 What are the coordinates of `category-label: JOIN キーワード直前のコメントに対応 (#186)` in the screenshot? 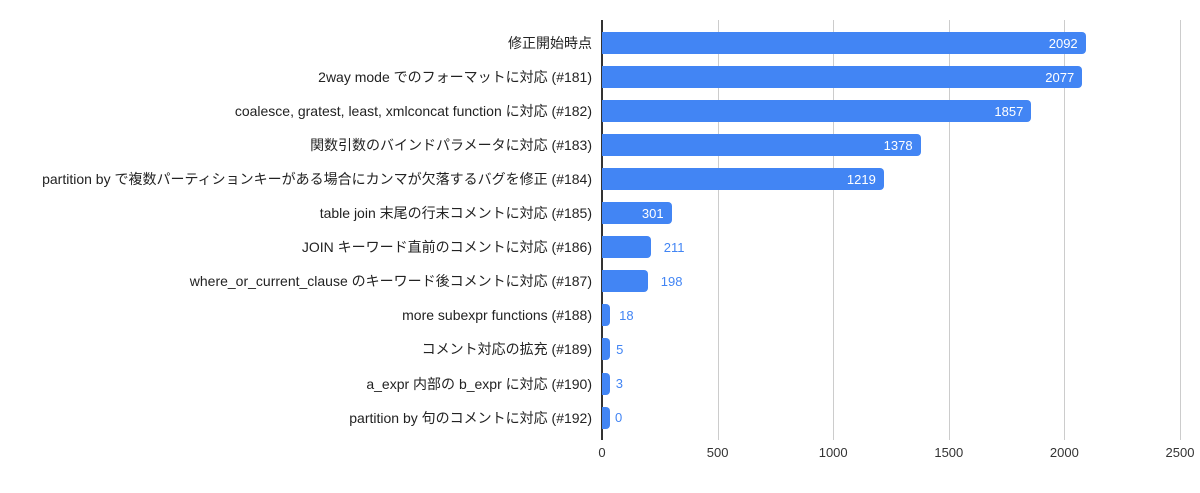 It's located at (446, 247).